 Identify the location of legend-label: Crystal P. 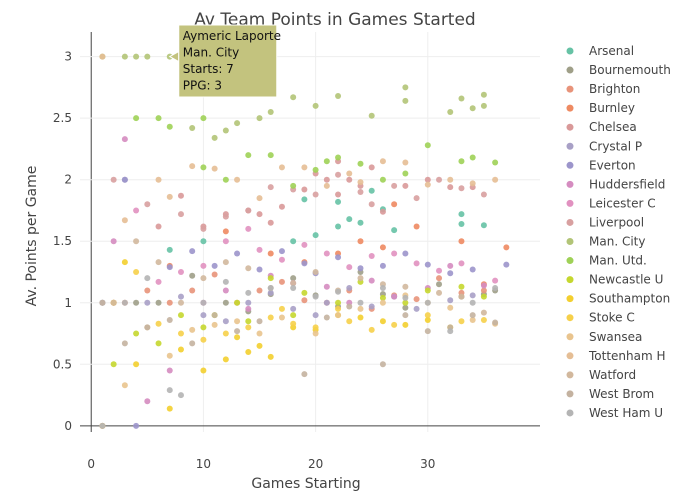
(615, 146).